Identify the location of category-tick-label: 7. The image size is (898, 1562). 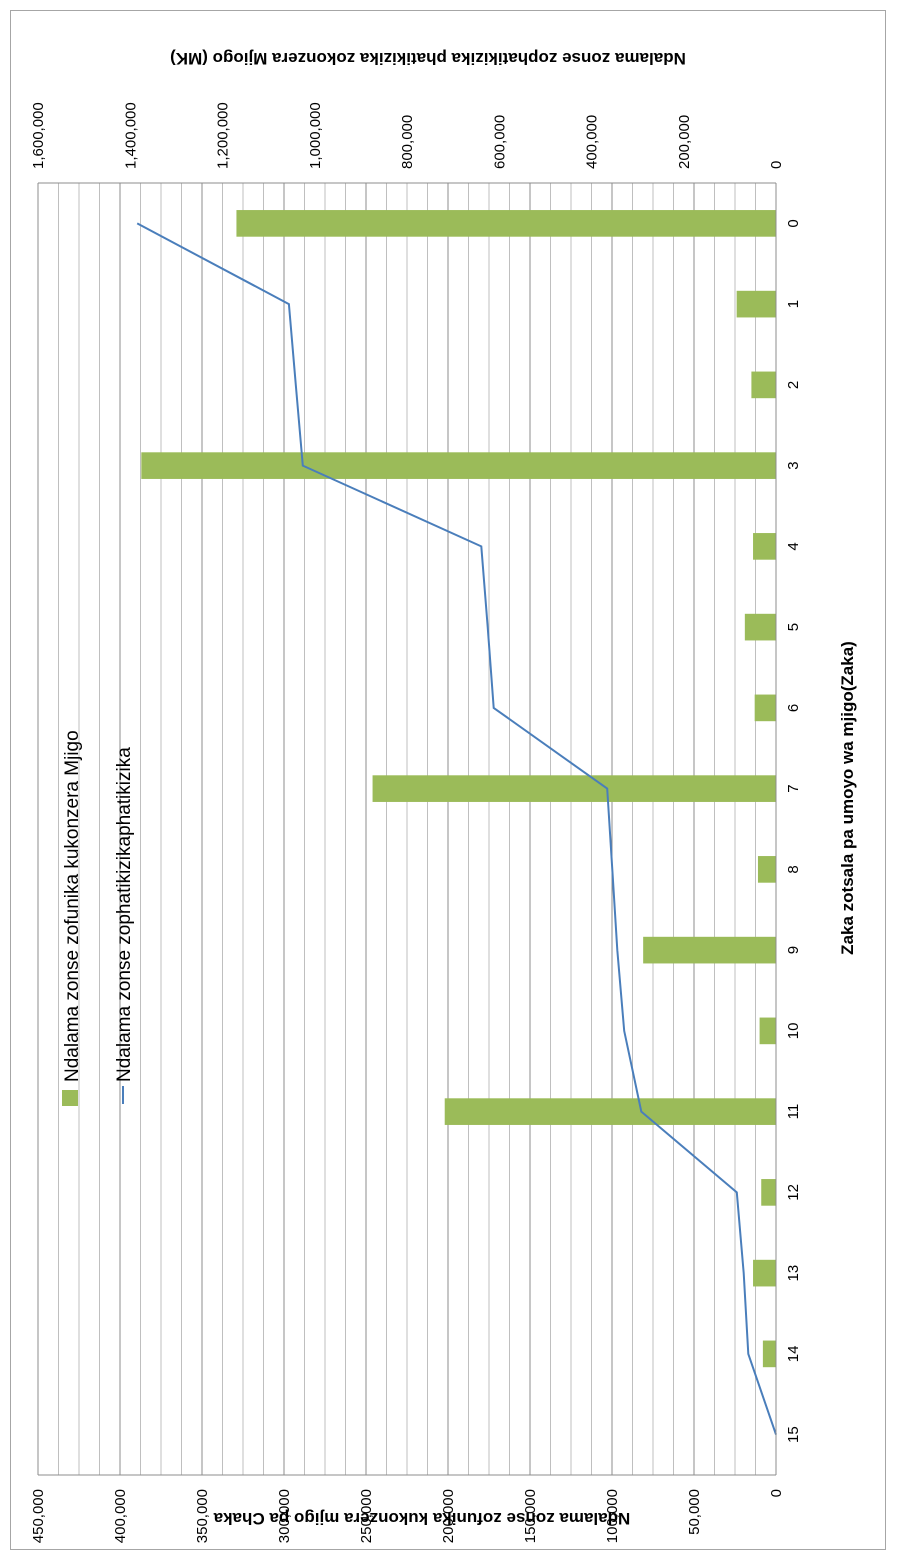
(793, 788).